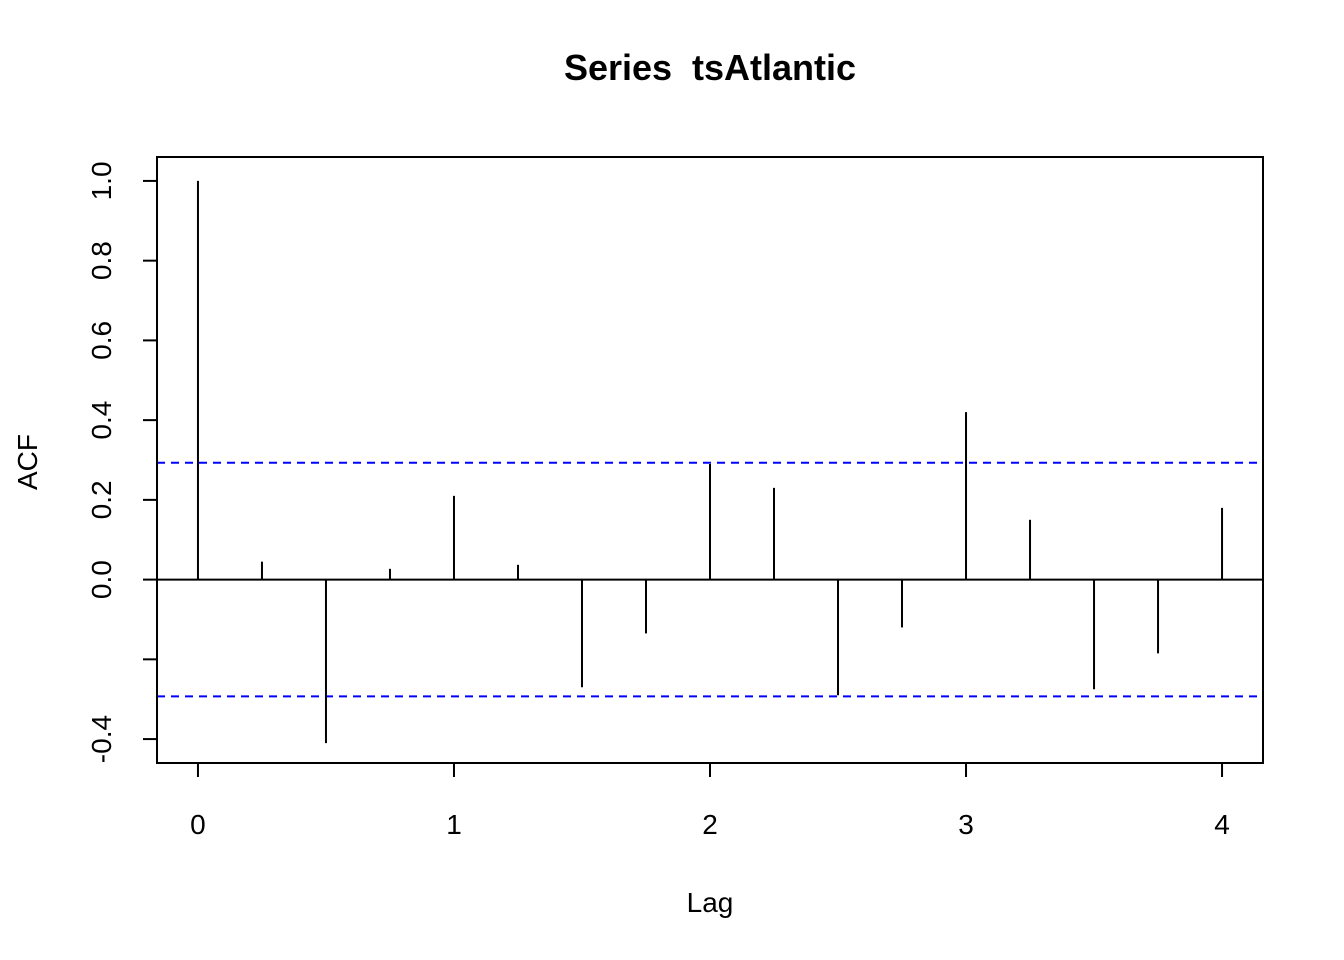 The width and height of the screenshot is (1344, 960). I want to click on y-axis: -0.4 0.0 0.2 0.4 0.6 0.8 1.0, so click(122, 462).